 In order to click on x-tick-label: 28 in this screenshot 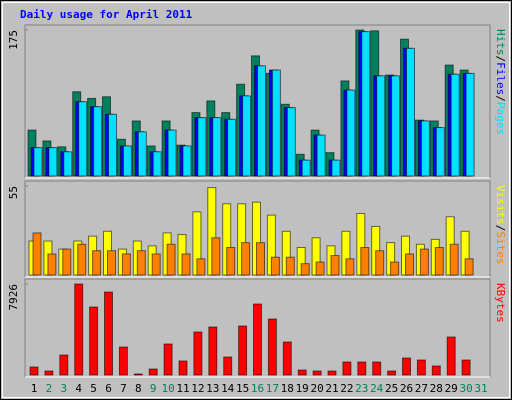, I will do `click(436, 388)`.